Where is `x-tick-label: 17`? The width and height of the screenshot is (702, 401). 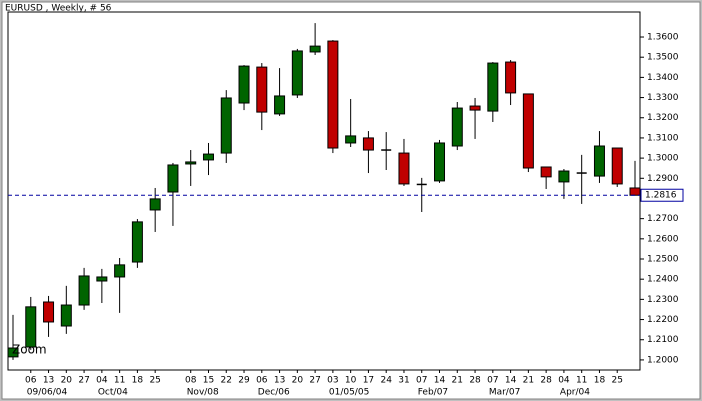
x-tick-label: 17 is located at coordinates (368, 381).